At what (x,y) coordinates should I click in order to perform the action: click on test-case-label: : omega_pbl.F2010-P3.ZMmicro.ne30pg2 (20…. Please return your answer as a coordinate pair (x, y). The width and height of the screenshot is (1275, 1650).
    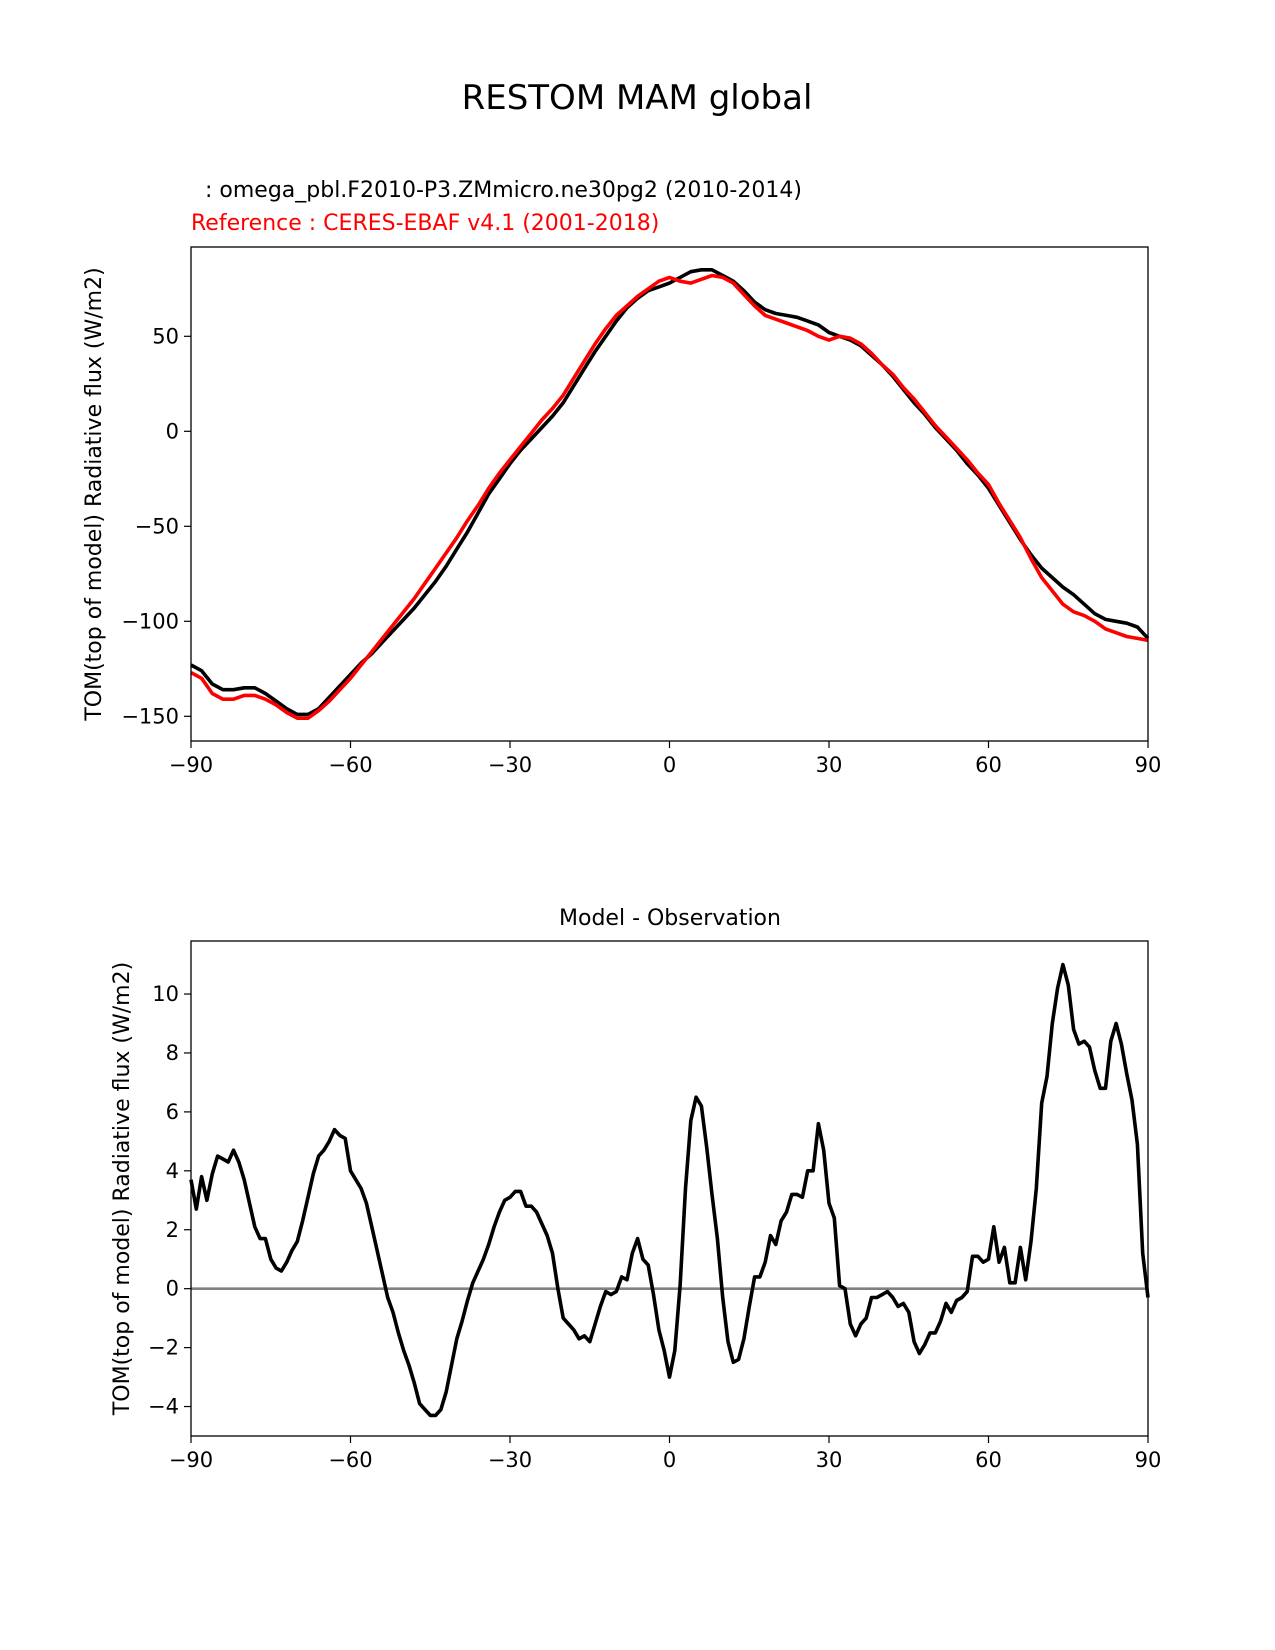
    Looking at the image, I should click on (496, 190).